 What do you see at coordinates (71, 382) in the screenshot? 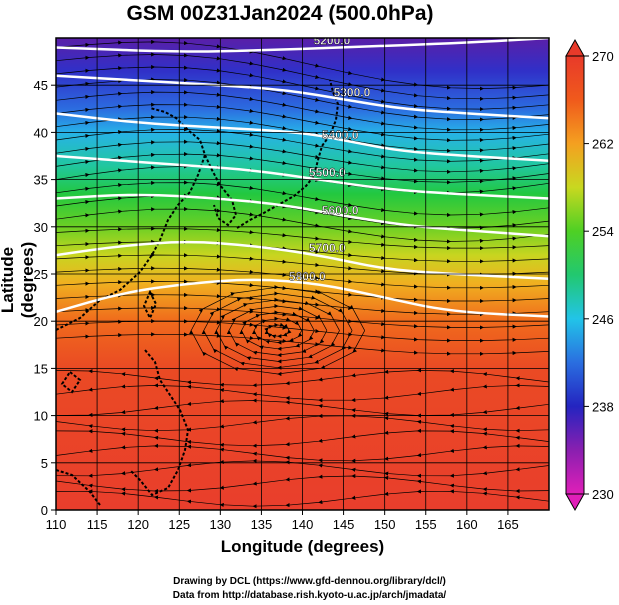
I see `coast-hainan` at bounding box center [71, 382].